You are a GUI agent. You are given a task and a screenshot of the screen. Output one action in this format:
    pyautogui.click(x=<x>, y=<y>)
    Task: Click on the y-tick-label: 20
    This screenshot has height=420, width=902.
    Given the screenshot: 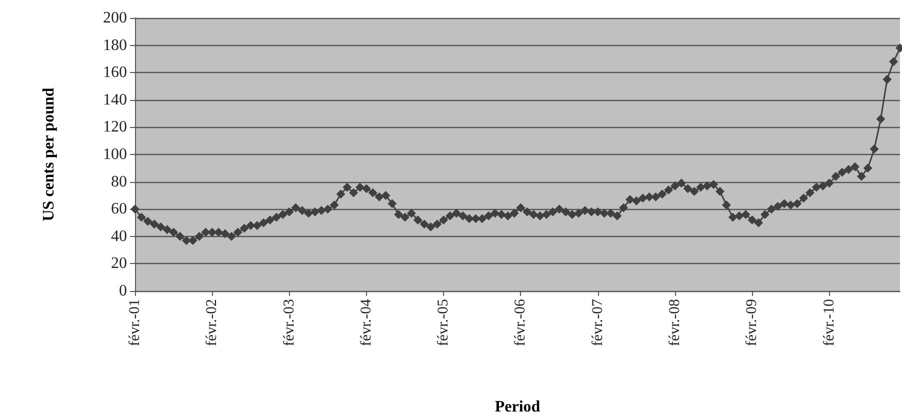 What is the action you would take?
    pyautogui.click(x=119, y=263)
    